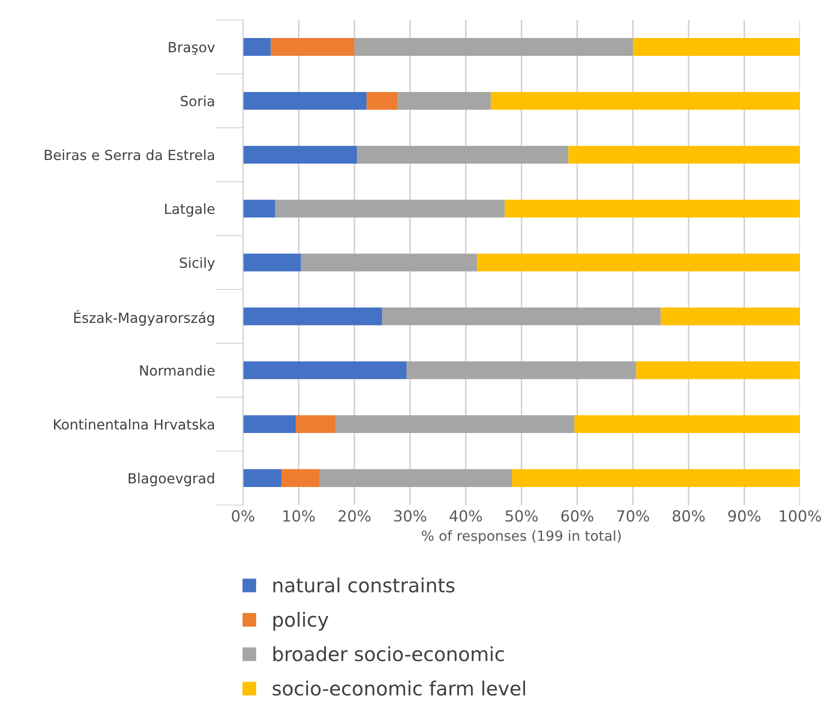 The image size is (825, 722). I want to click on legend-label: policy, so click(300, 621).